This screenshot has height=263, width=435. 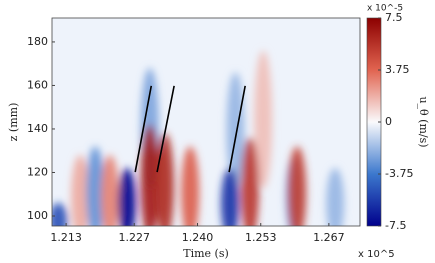 I want to click on y-tick-label: 100, so click(x=37, y=215).